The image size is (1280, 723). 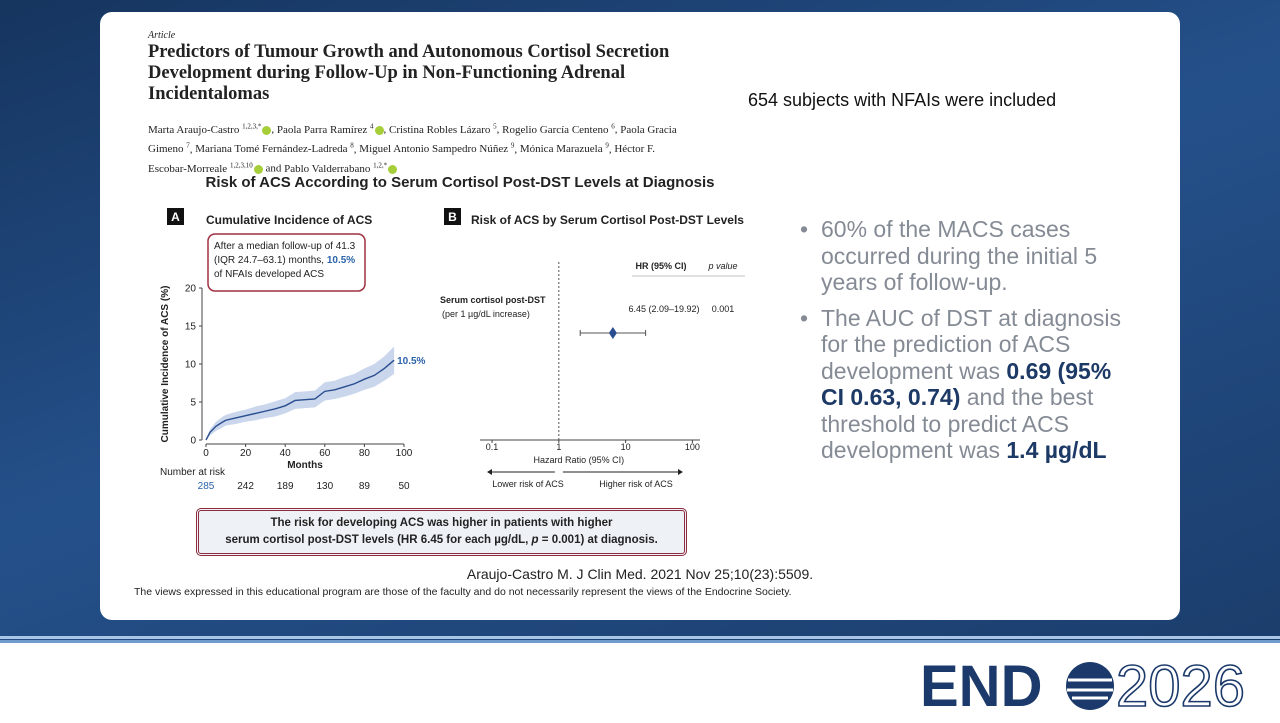 What do you see at coordinates (1090, 689) in the screenshot?
I see `globe-lines` at bounding box center [1090, 689].